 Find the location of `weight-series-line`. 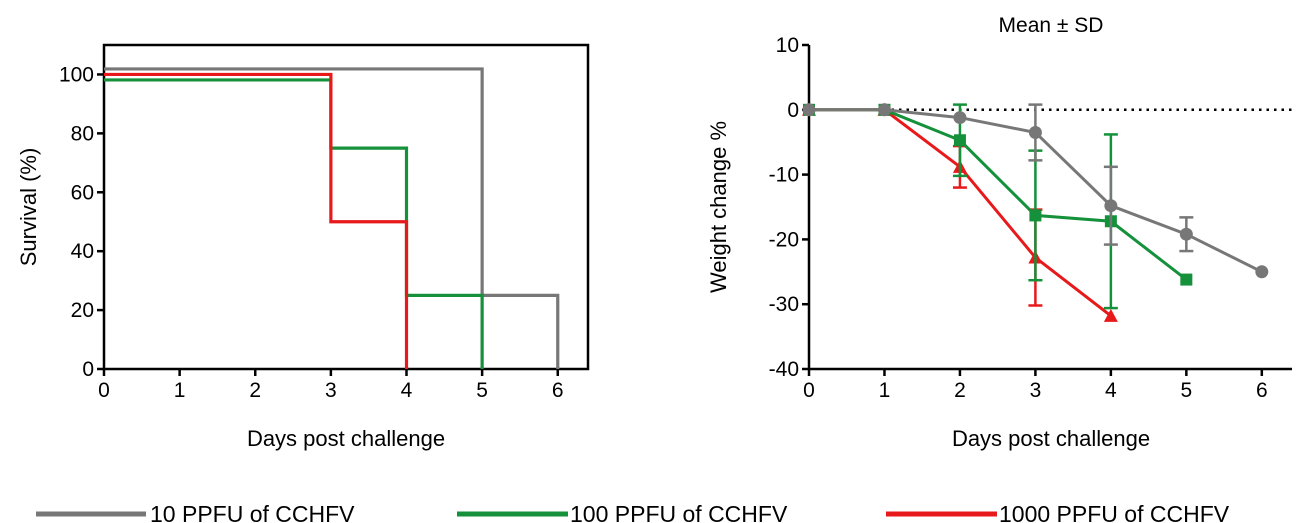

weight-series-line is located at coordinates (998, 194).